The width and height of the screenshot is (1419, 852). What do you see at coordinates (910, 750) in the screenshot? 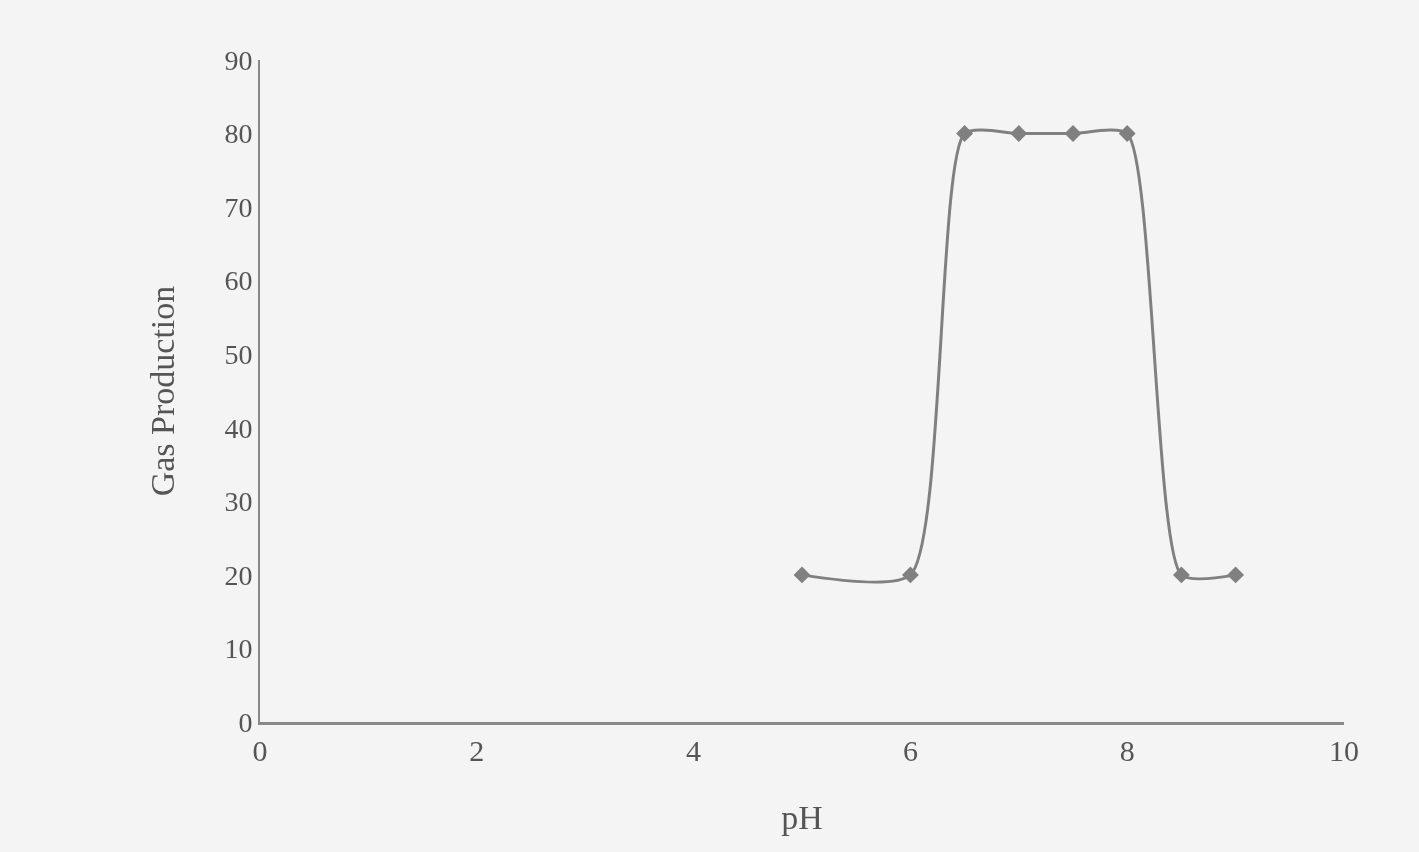
I see `x-tick-label: 6` at bounding box center [910, 750].